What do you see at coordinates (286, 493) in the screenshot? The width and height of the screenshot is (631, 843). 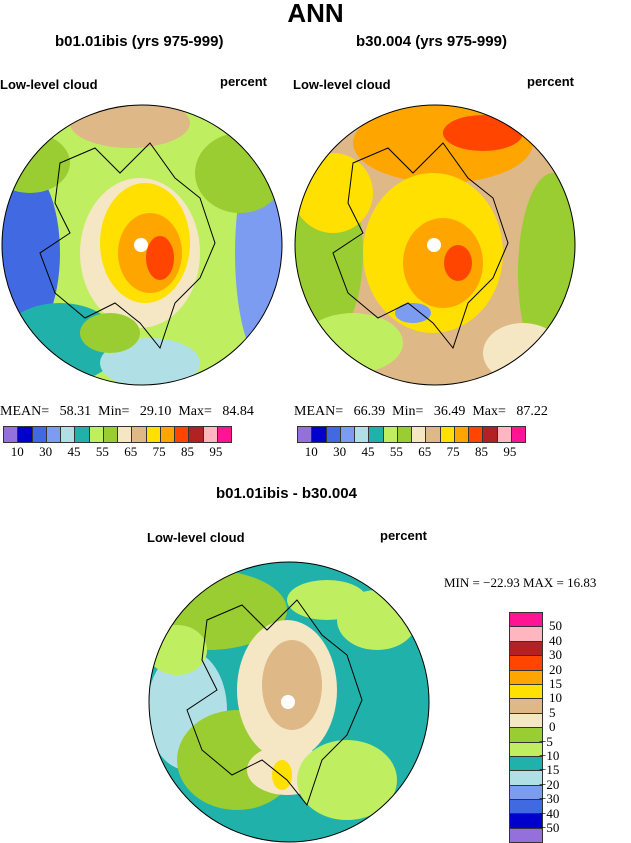 I see `diff-subtitle: b01.01ibis - b30.004` at bounding box center [286, 493].